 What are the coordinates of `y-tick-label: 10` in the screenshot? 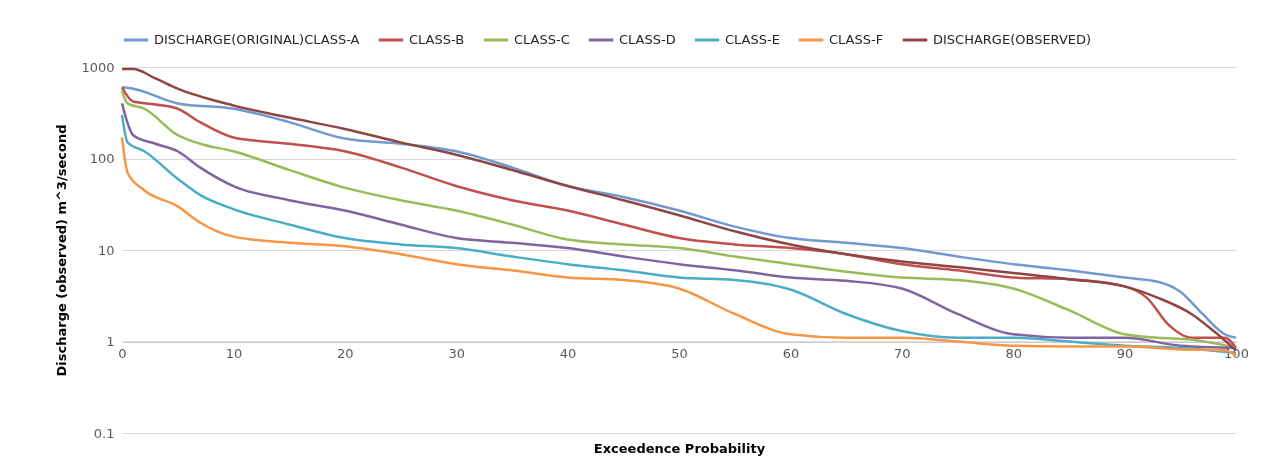 It's located at (106, 250).